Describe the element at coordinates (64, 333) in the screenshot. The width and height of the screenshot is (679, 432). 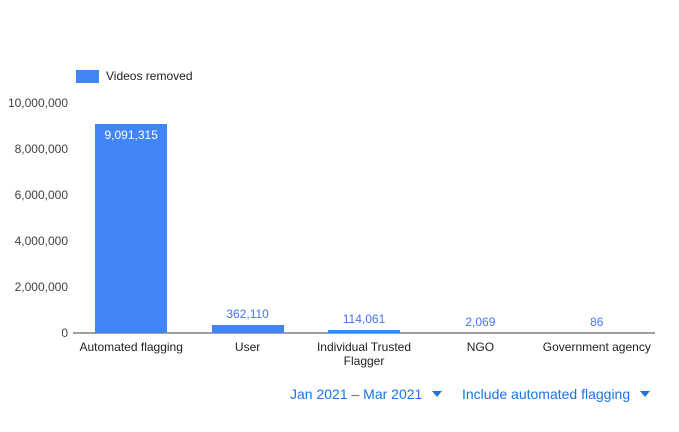
I see `y-axis-tick-label: 0` at that location.